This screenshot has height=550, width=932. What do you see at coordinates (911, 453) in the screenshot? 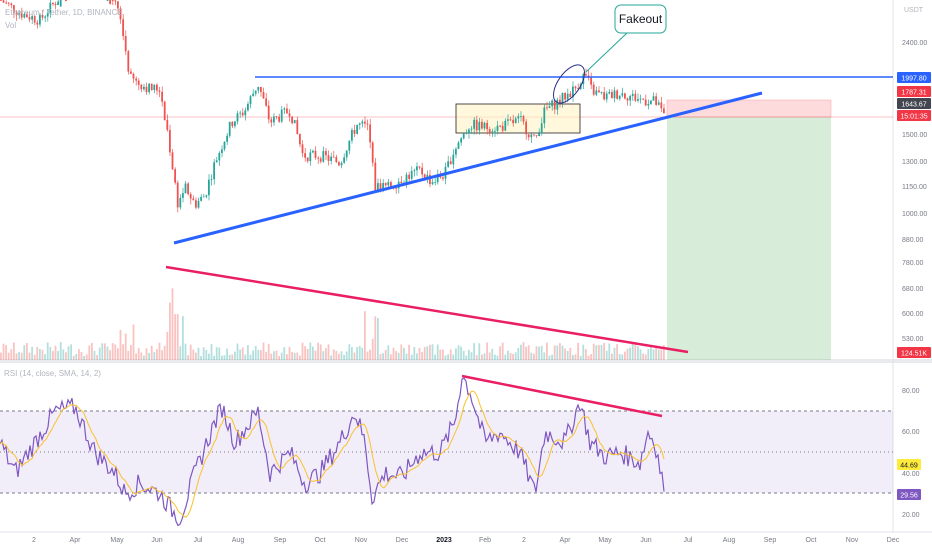
I see `rsi-axis: 80.00 60.00 40.00 20.00` at bounding box center [911, 453].